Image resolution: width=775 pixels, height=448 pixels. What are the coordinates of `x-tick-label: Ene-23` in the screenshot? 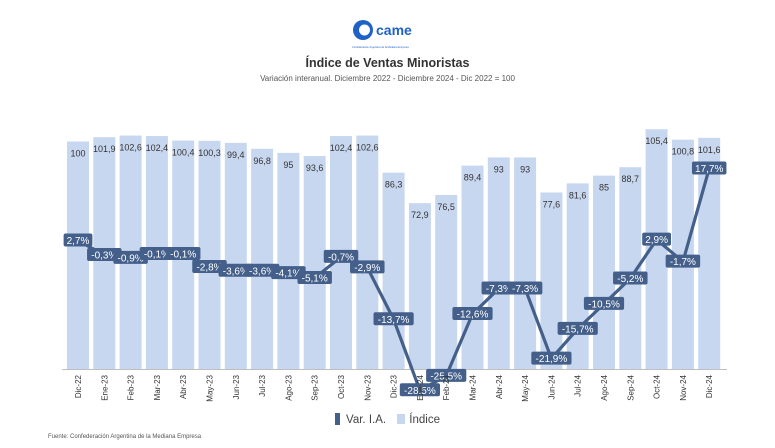 It's located at (104, 387).